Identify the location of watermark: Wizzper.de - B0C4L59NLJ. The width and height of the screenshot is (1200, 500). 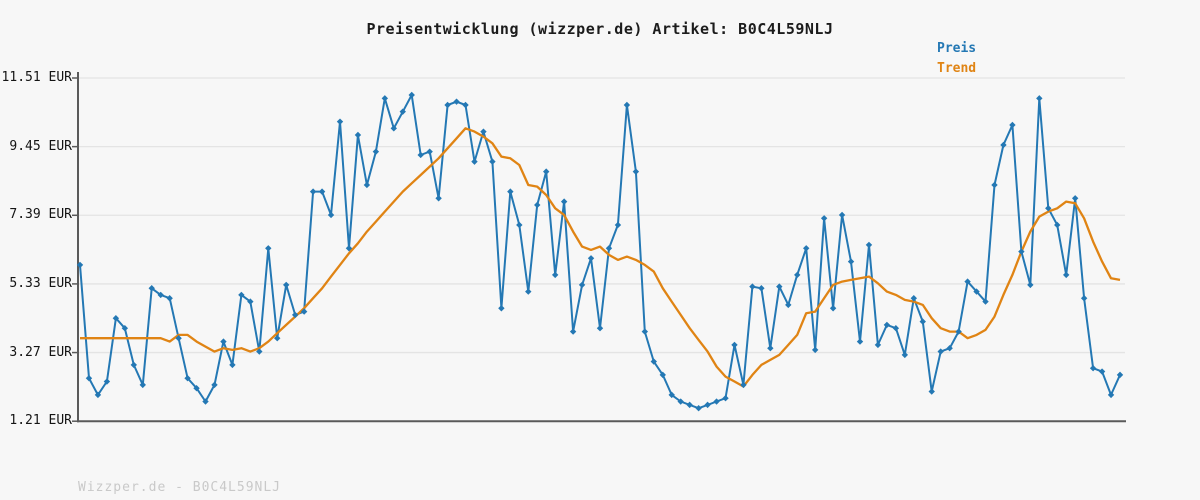
(180, 487).